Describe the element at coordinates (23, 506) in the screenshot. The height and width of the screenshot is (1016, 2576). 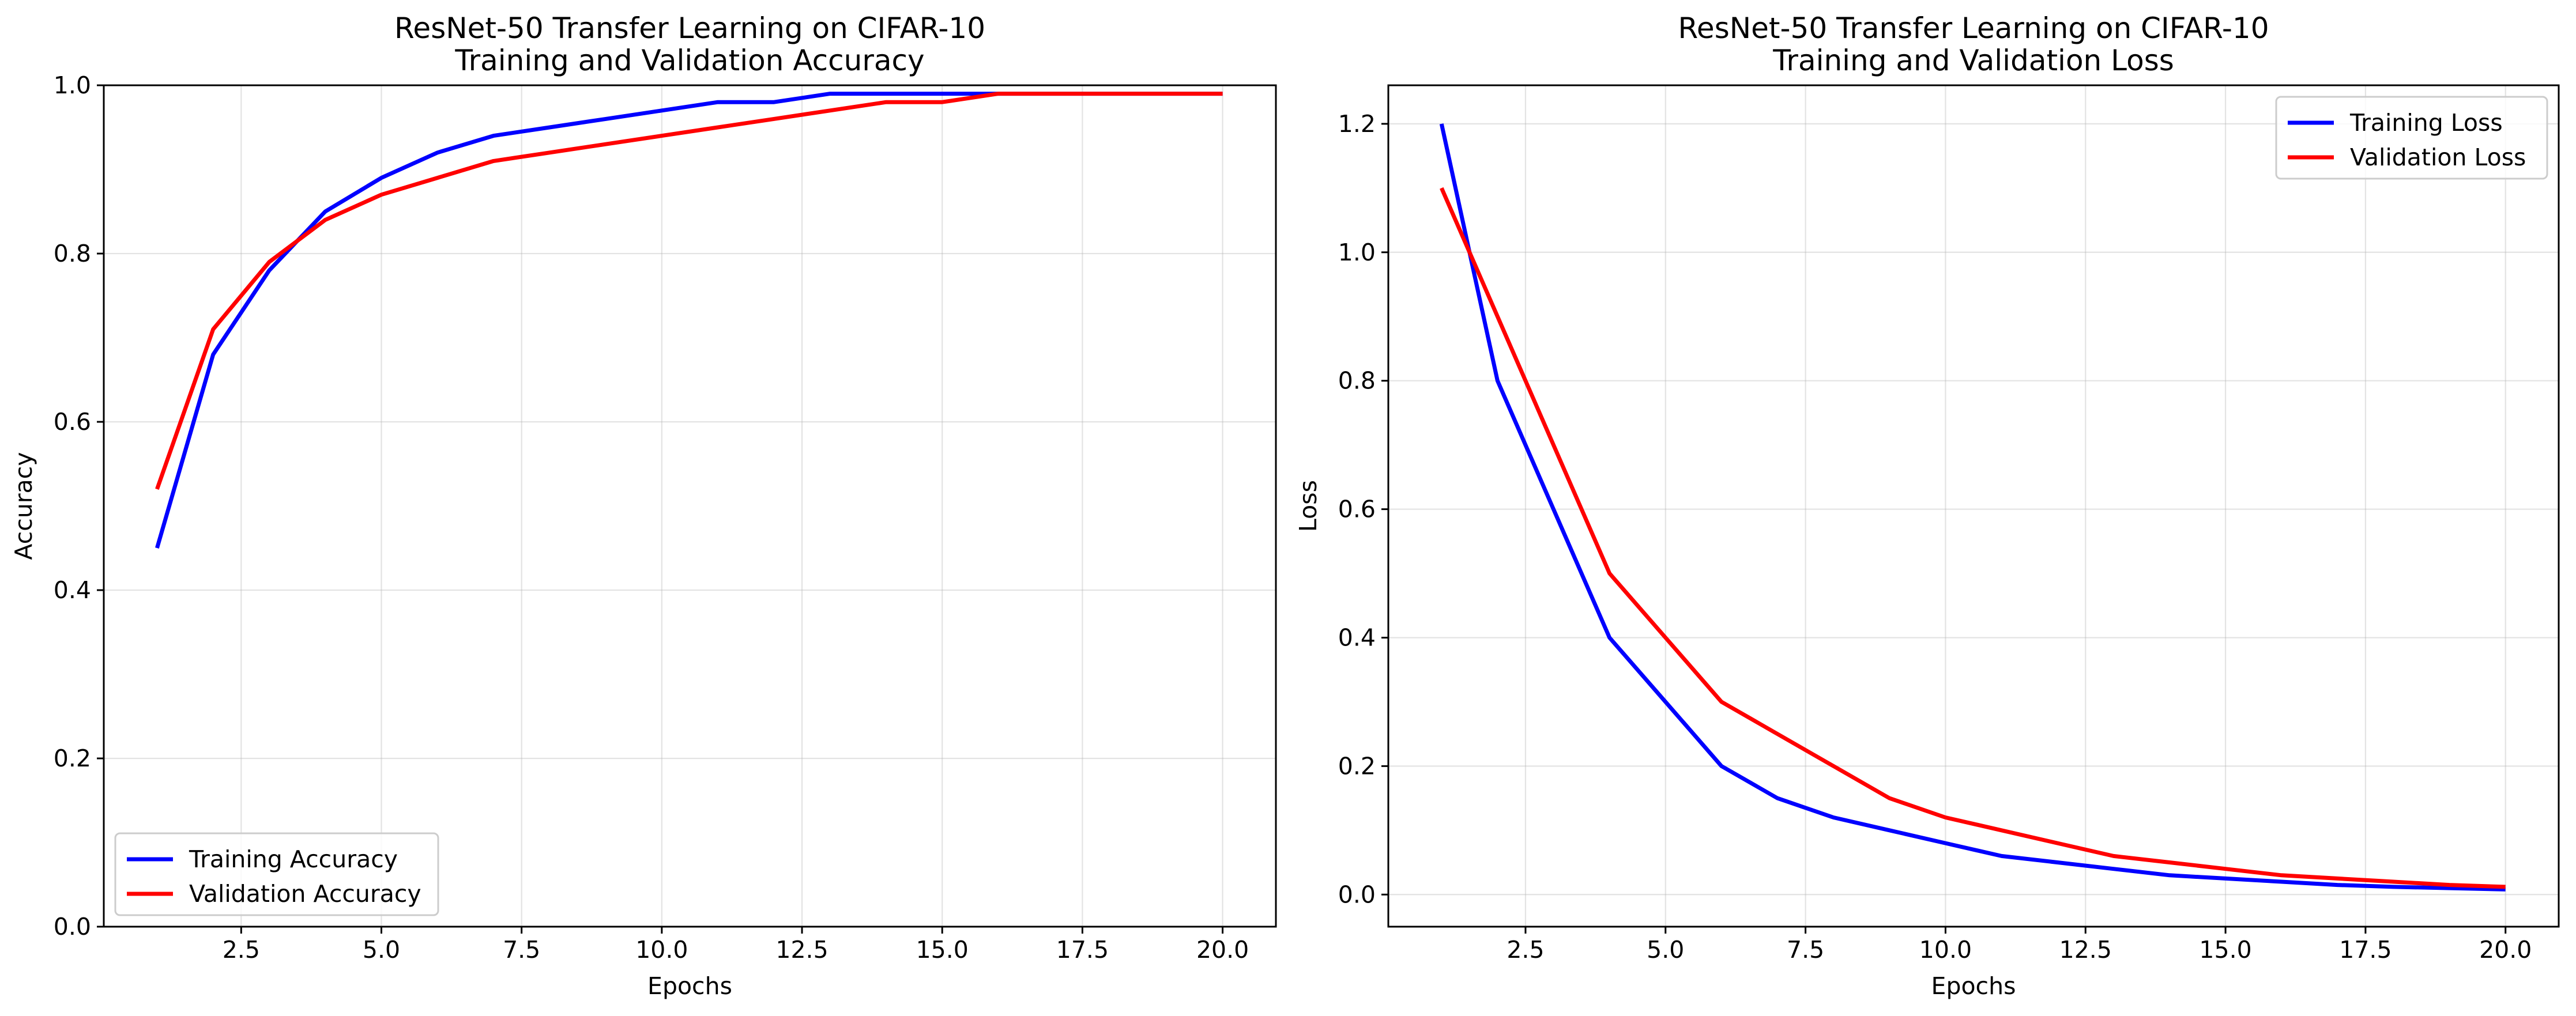
I see `y-axis-label: Accuracy` at that location.